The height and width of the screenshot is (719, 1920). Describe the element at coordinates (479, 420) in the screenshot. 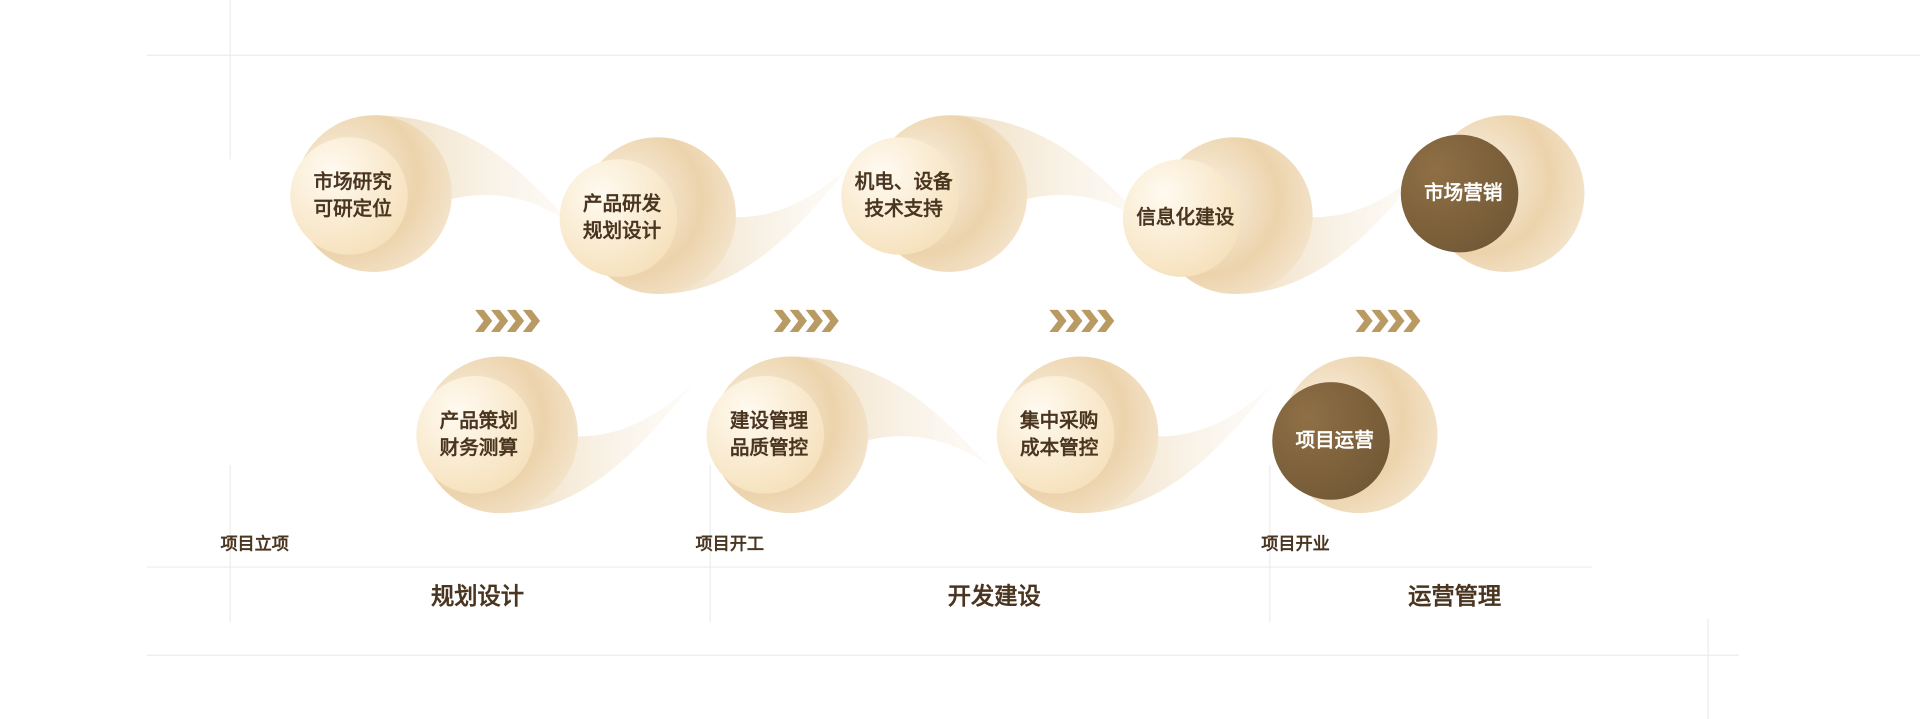

I see `node-label: 产品策划` at that location.